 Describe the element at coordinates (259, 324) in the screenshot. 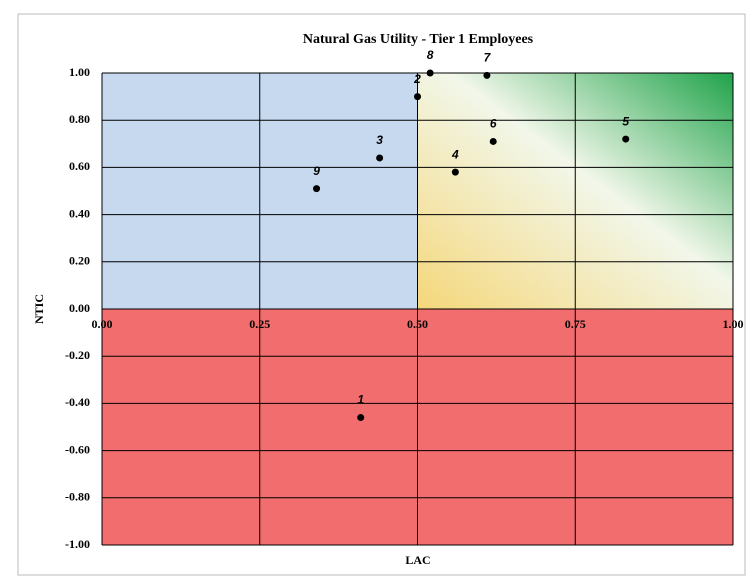

I see `x-tick-label: 0.25` at that location.